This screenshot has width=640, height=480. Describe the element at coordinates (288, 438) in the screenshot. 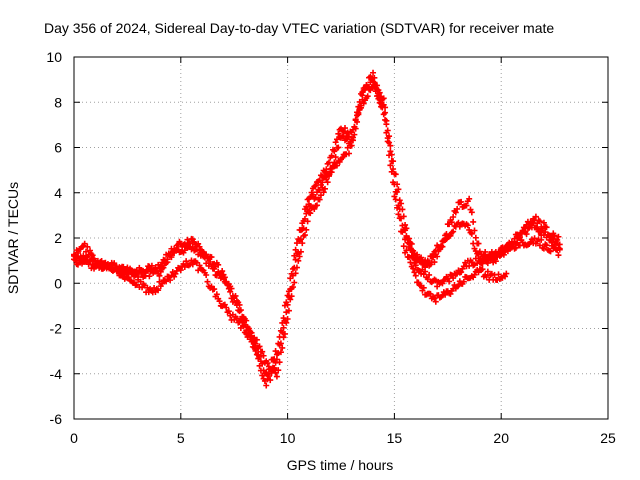

I see `x-tick-label: 10` at that location.